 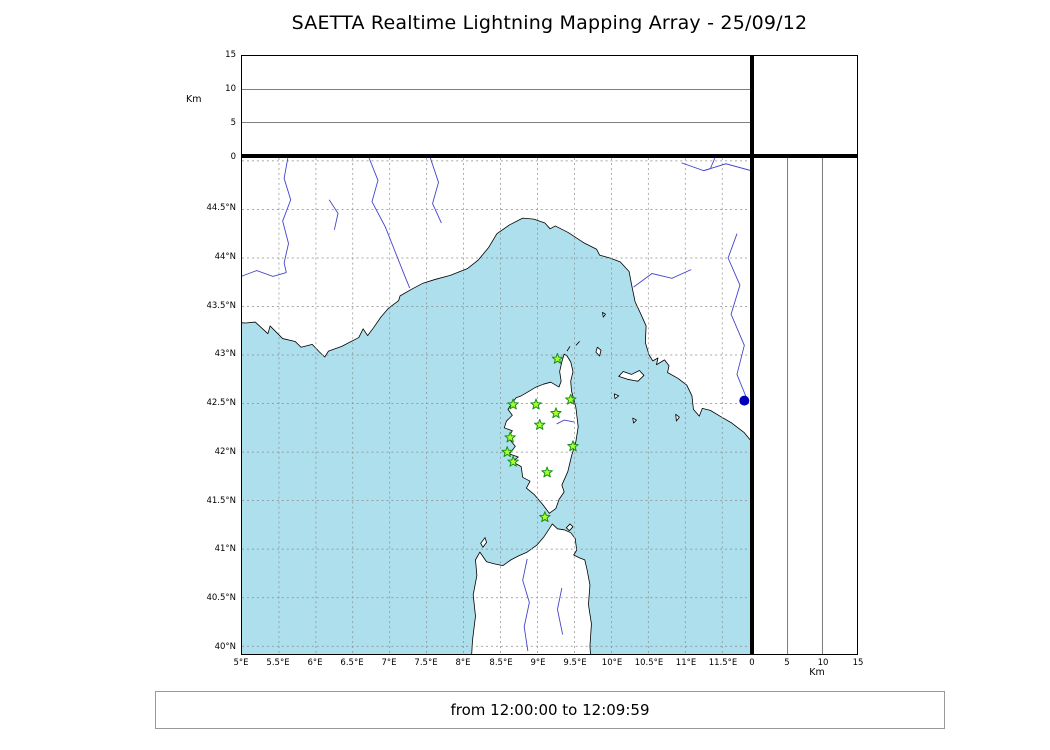 I want to click on river-po, so click(x=716, y=167).